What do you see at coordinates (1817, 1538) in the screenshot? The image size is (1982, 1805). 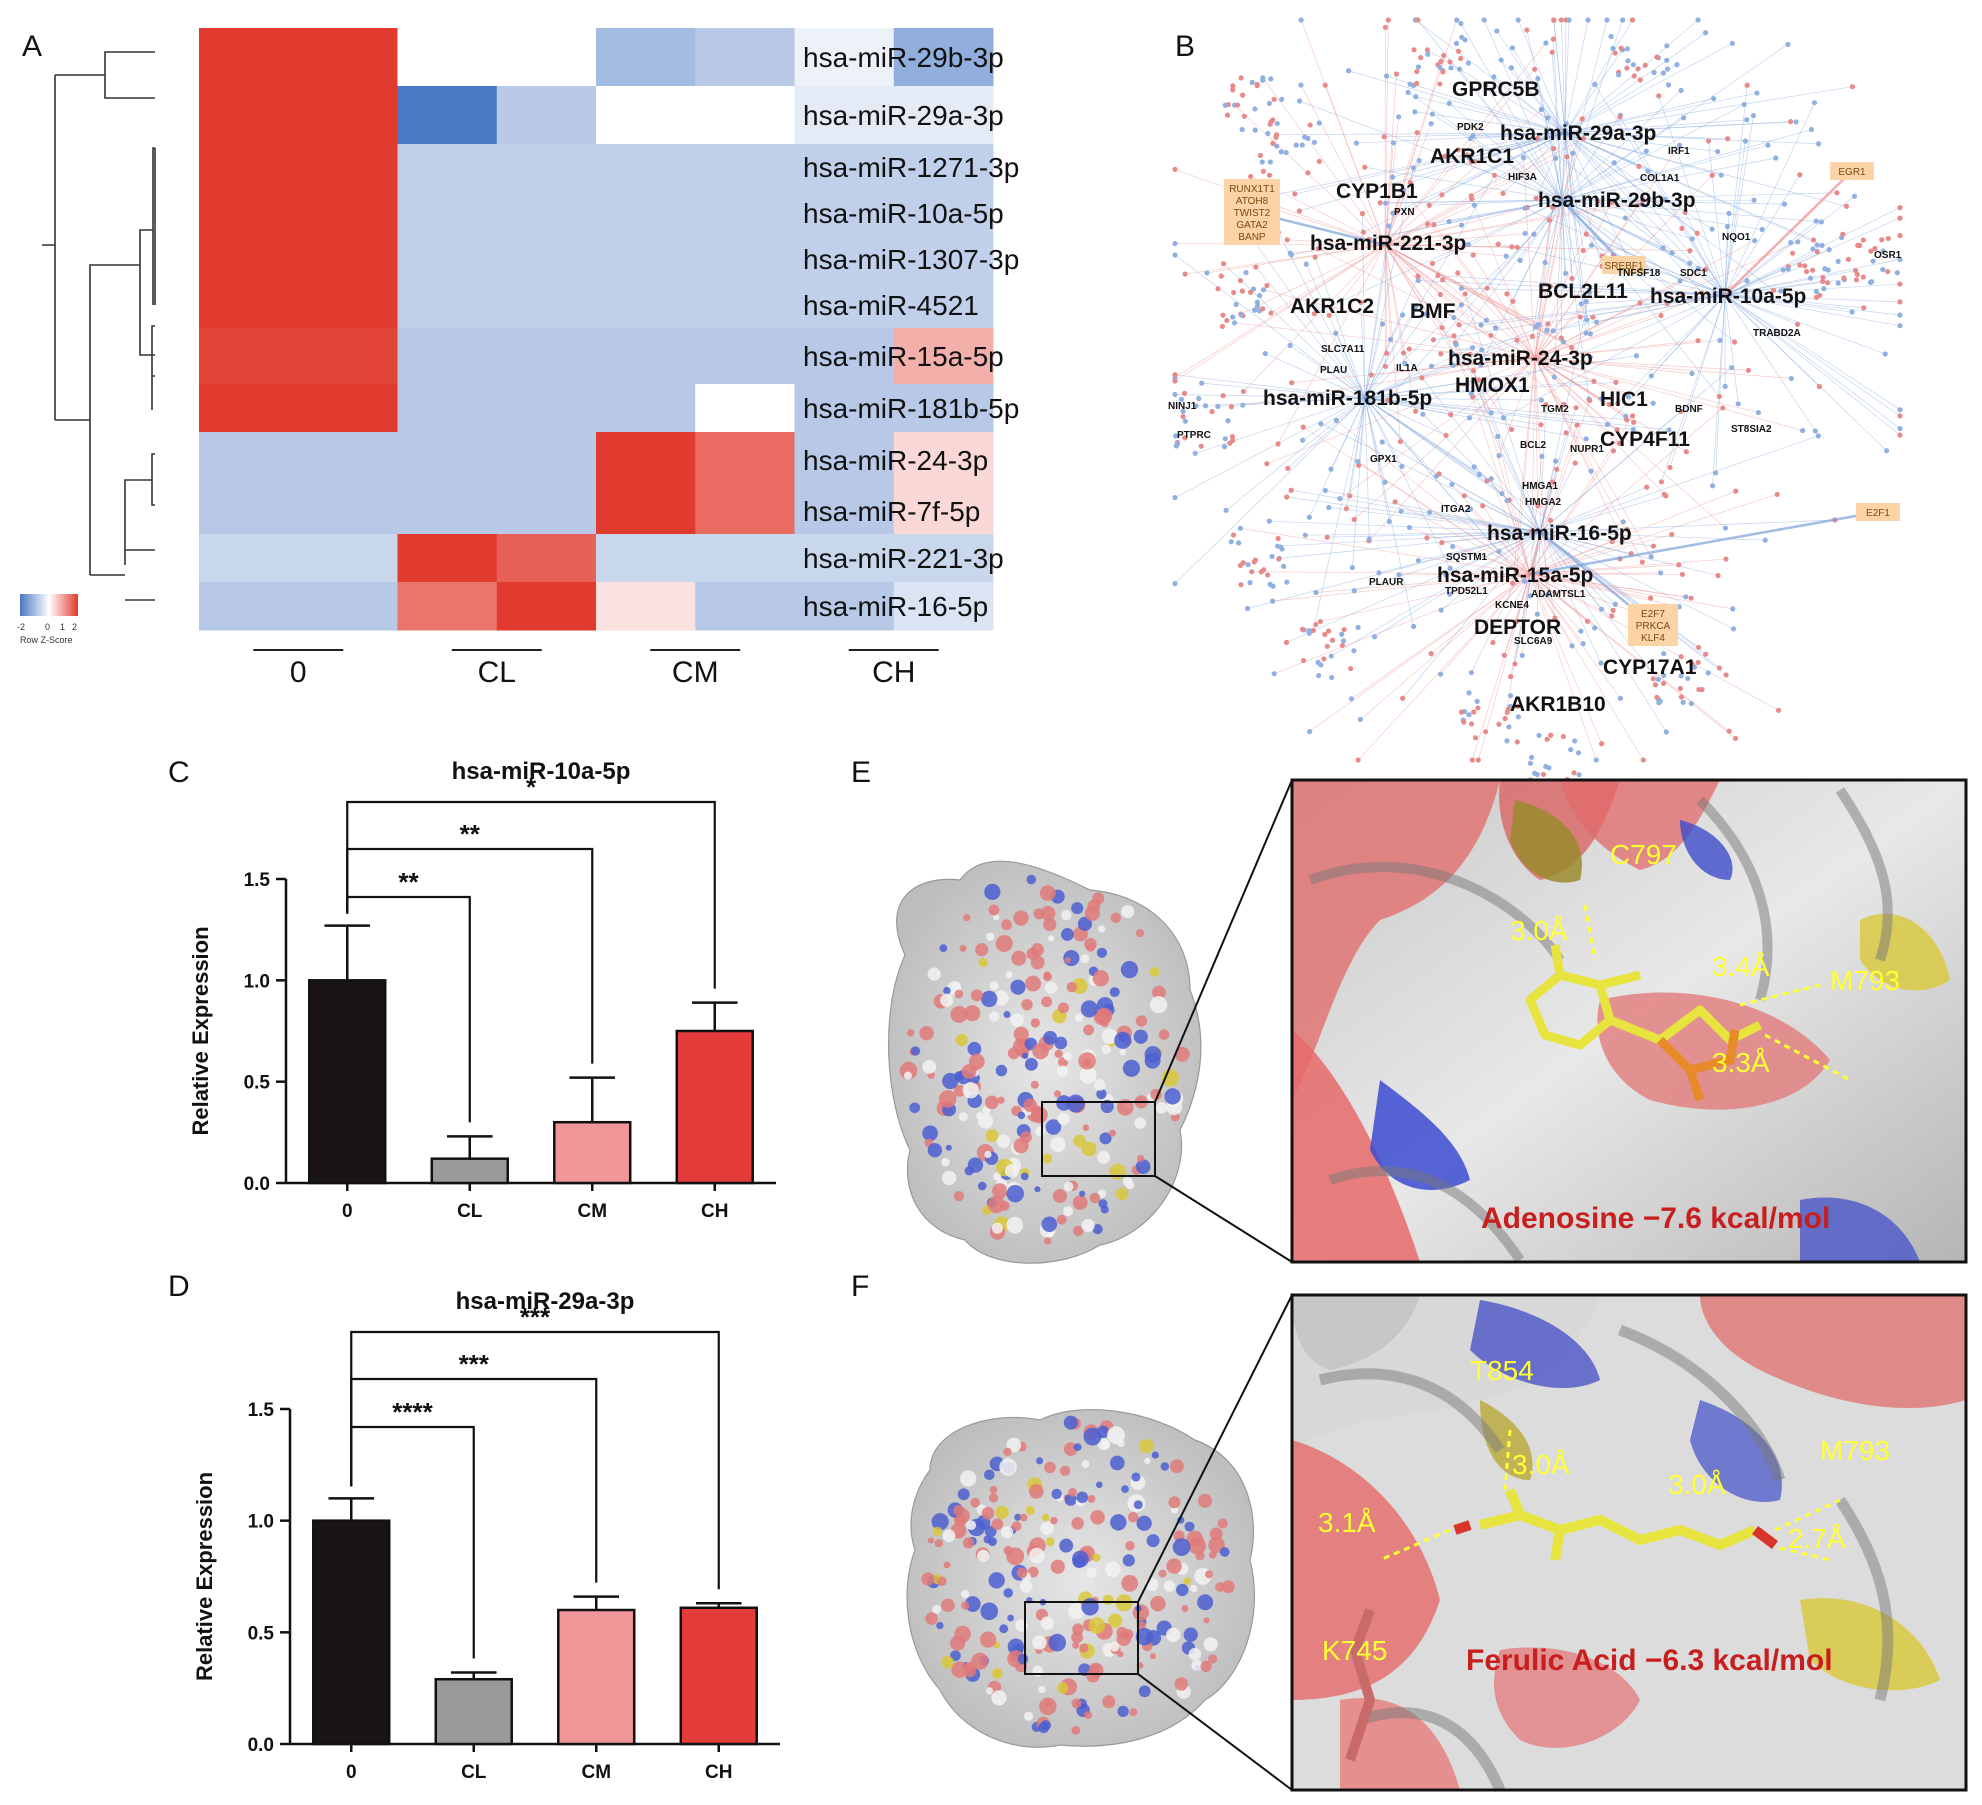 I see `distance-f4: 2.7Å` at bounding box center [1817, 1538].